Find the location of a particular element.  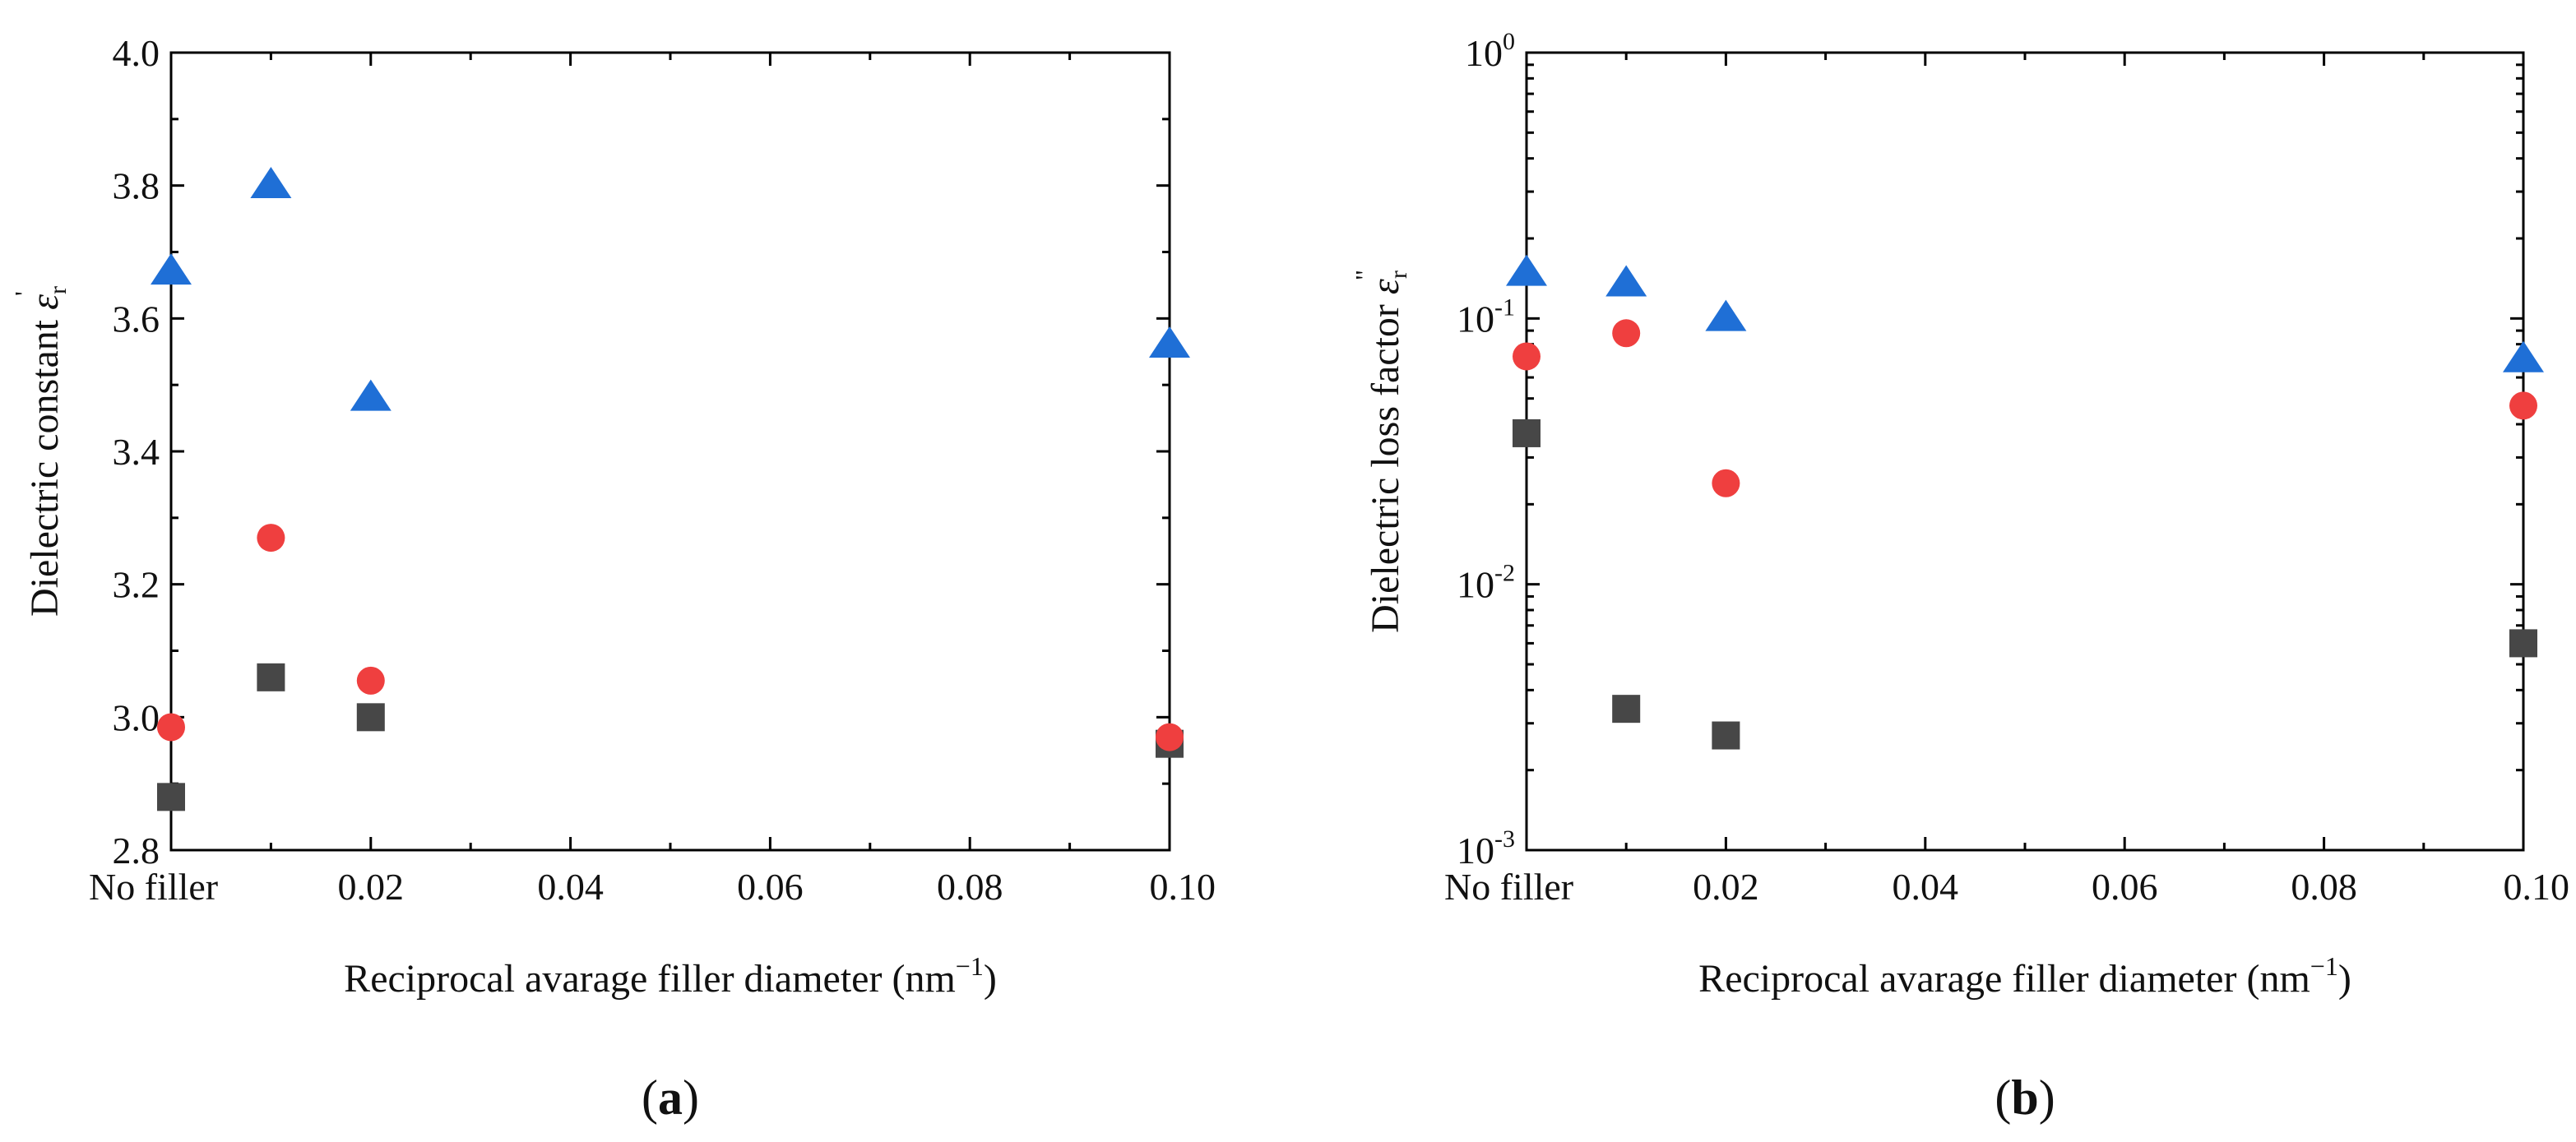

y-tick-label: 10⁻³ is located at coordinates (1486, 849).